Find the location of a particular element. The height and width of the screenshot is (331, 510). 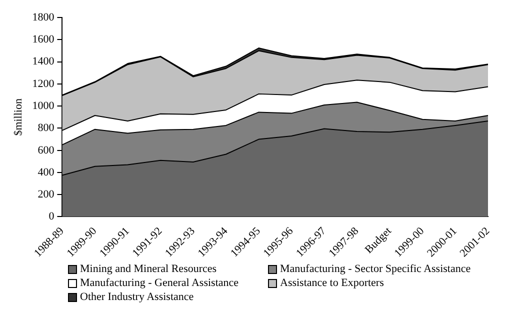

y-tick-label: 800 is located at coordinates (46, 128).